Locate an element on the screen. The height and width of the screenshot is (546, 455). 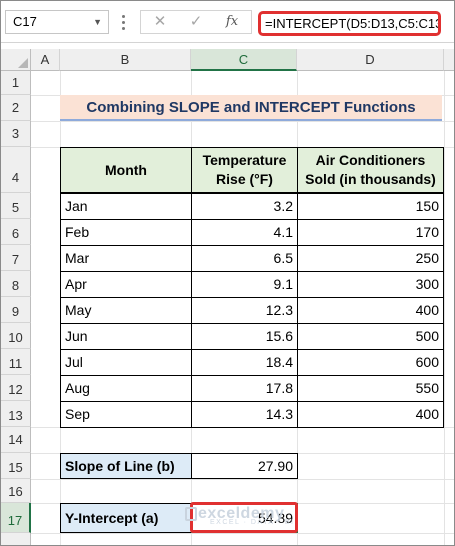
table-cell-month: Aug is located at coordinates (126, 388).